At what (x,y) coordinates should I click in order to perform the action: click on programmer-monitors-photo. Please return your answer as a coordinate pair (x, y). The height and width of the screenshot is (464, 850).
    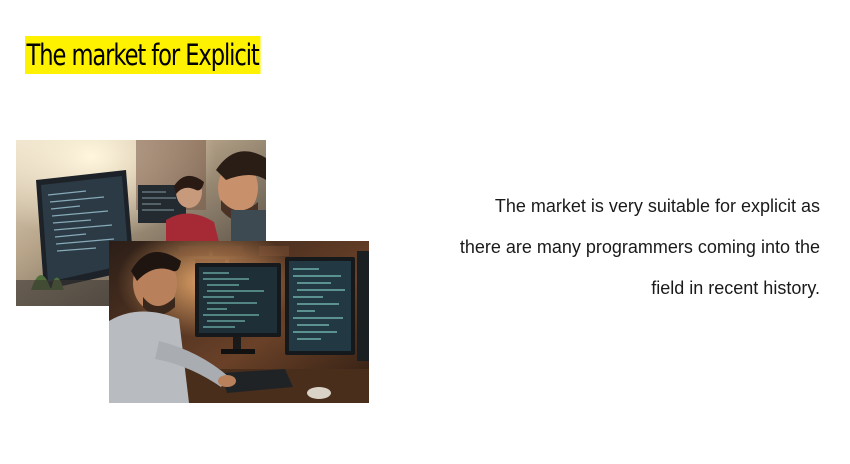
    Looking at the image, I should click on (239, 322).